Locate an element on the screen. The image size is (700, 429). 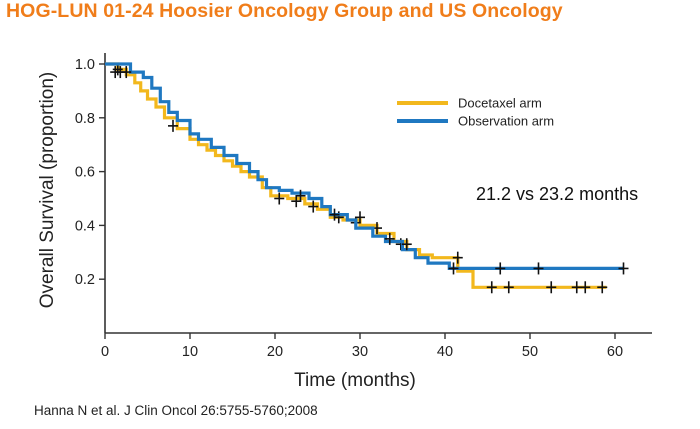
x-tick-label: 0 is located at coordinates (105, 352).